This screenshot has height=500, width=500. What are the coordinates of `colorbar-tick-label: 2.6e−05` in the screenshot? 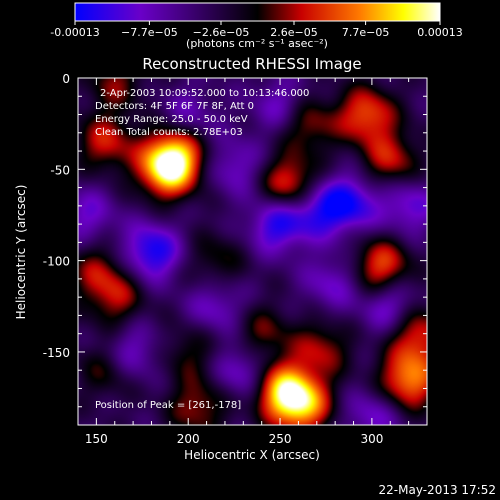 It's located at (293, 32).